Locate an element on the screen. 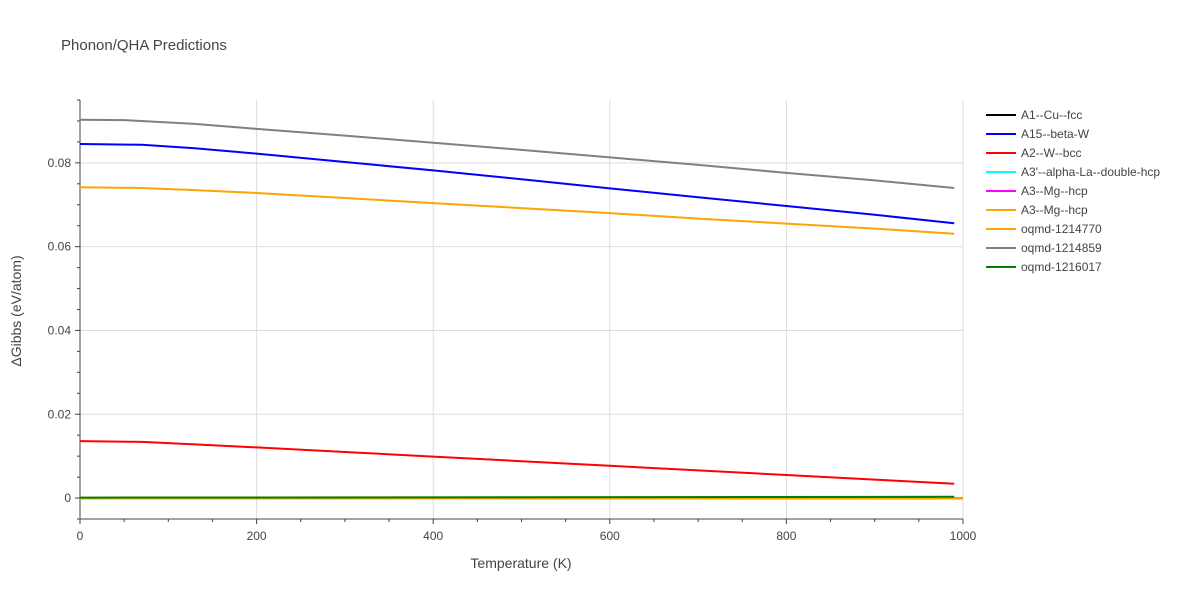  legend-item: A1--Cu--fcc is located at coordinates (1034, 115).